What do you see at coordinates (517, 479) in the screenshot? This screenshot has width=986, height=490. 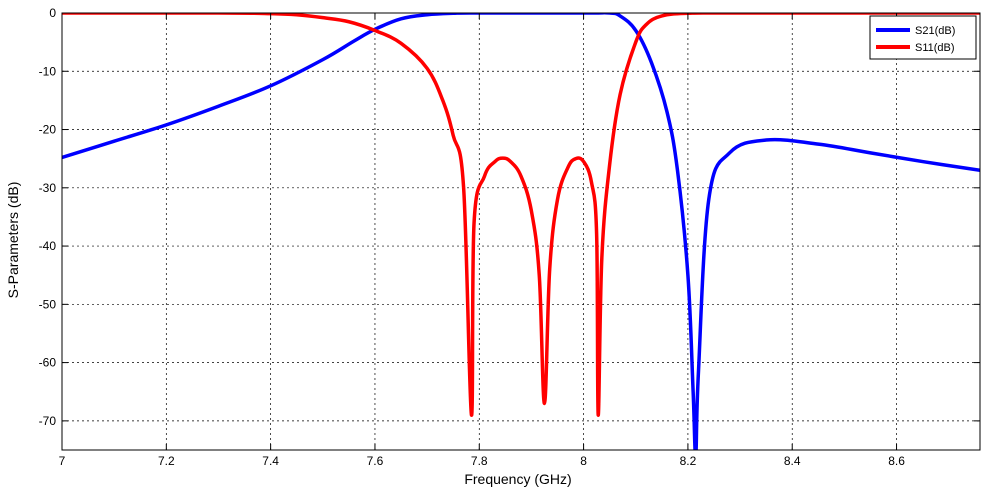 I see `x-axis-title: Frequency (GHz)` at bounding box center [517, 479].